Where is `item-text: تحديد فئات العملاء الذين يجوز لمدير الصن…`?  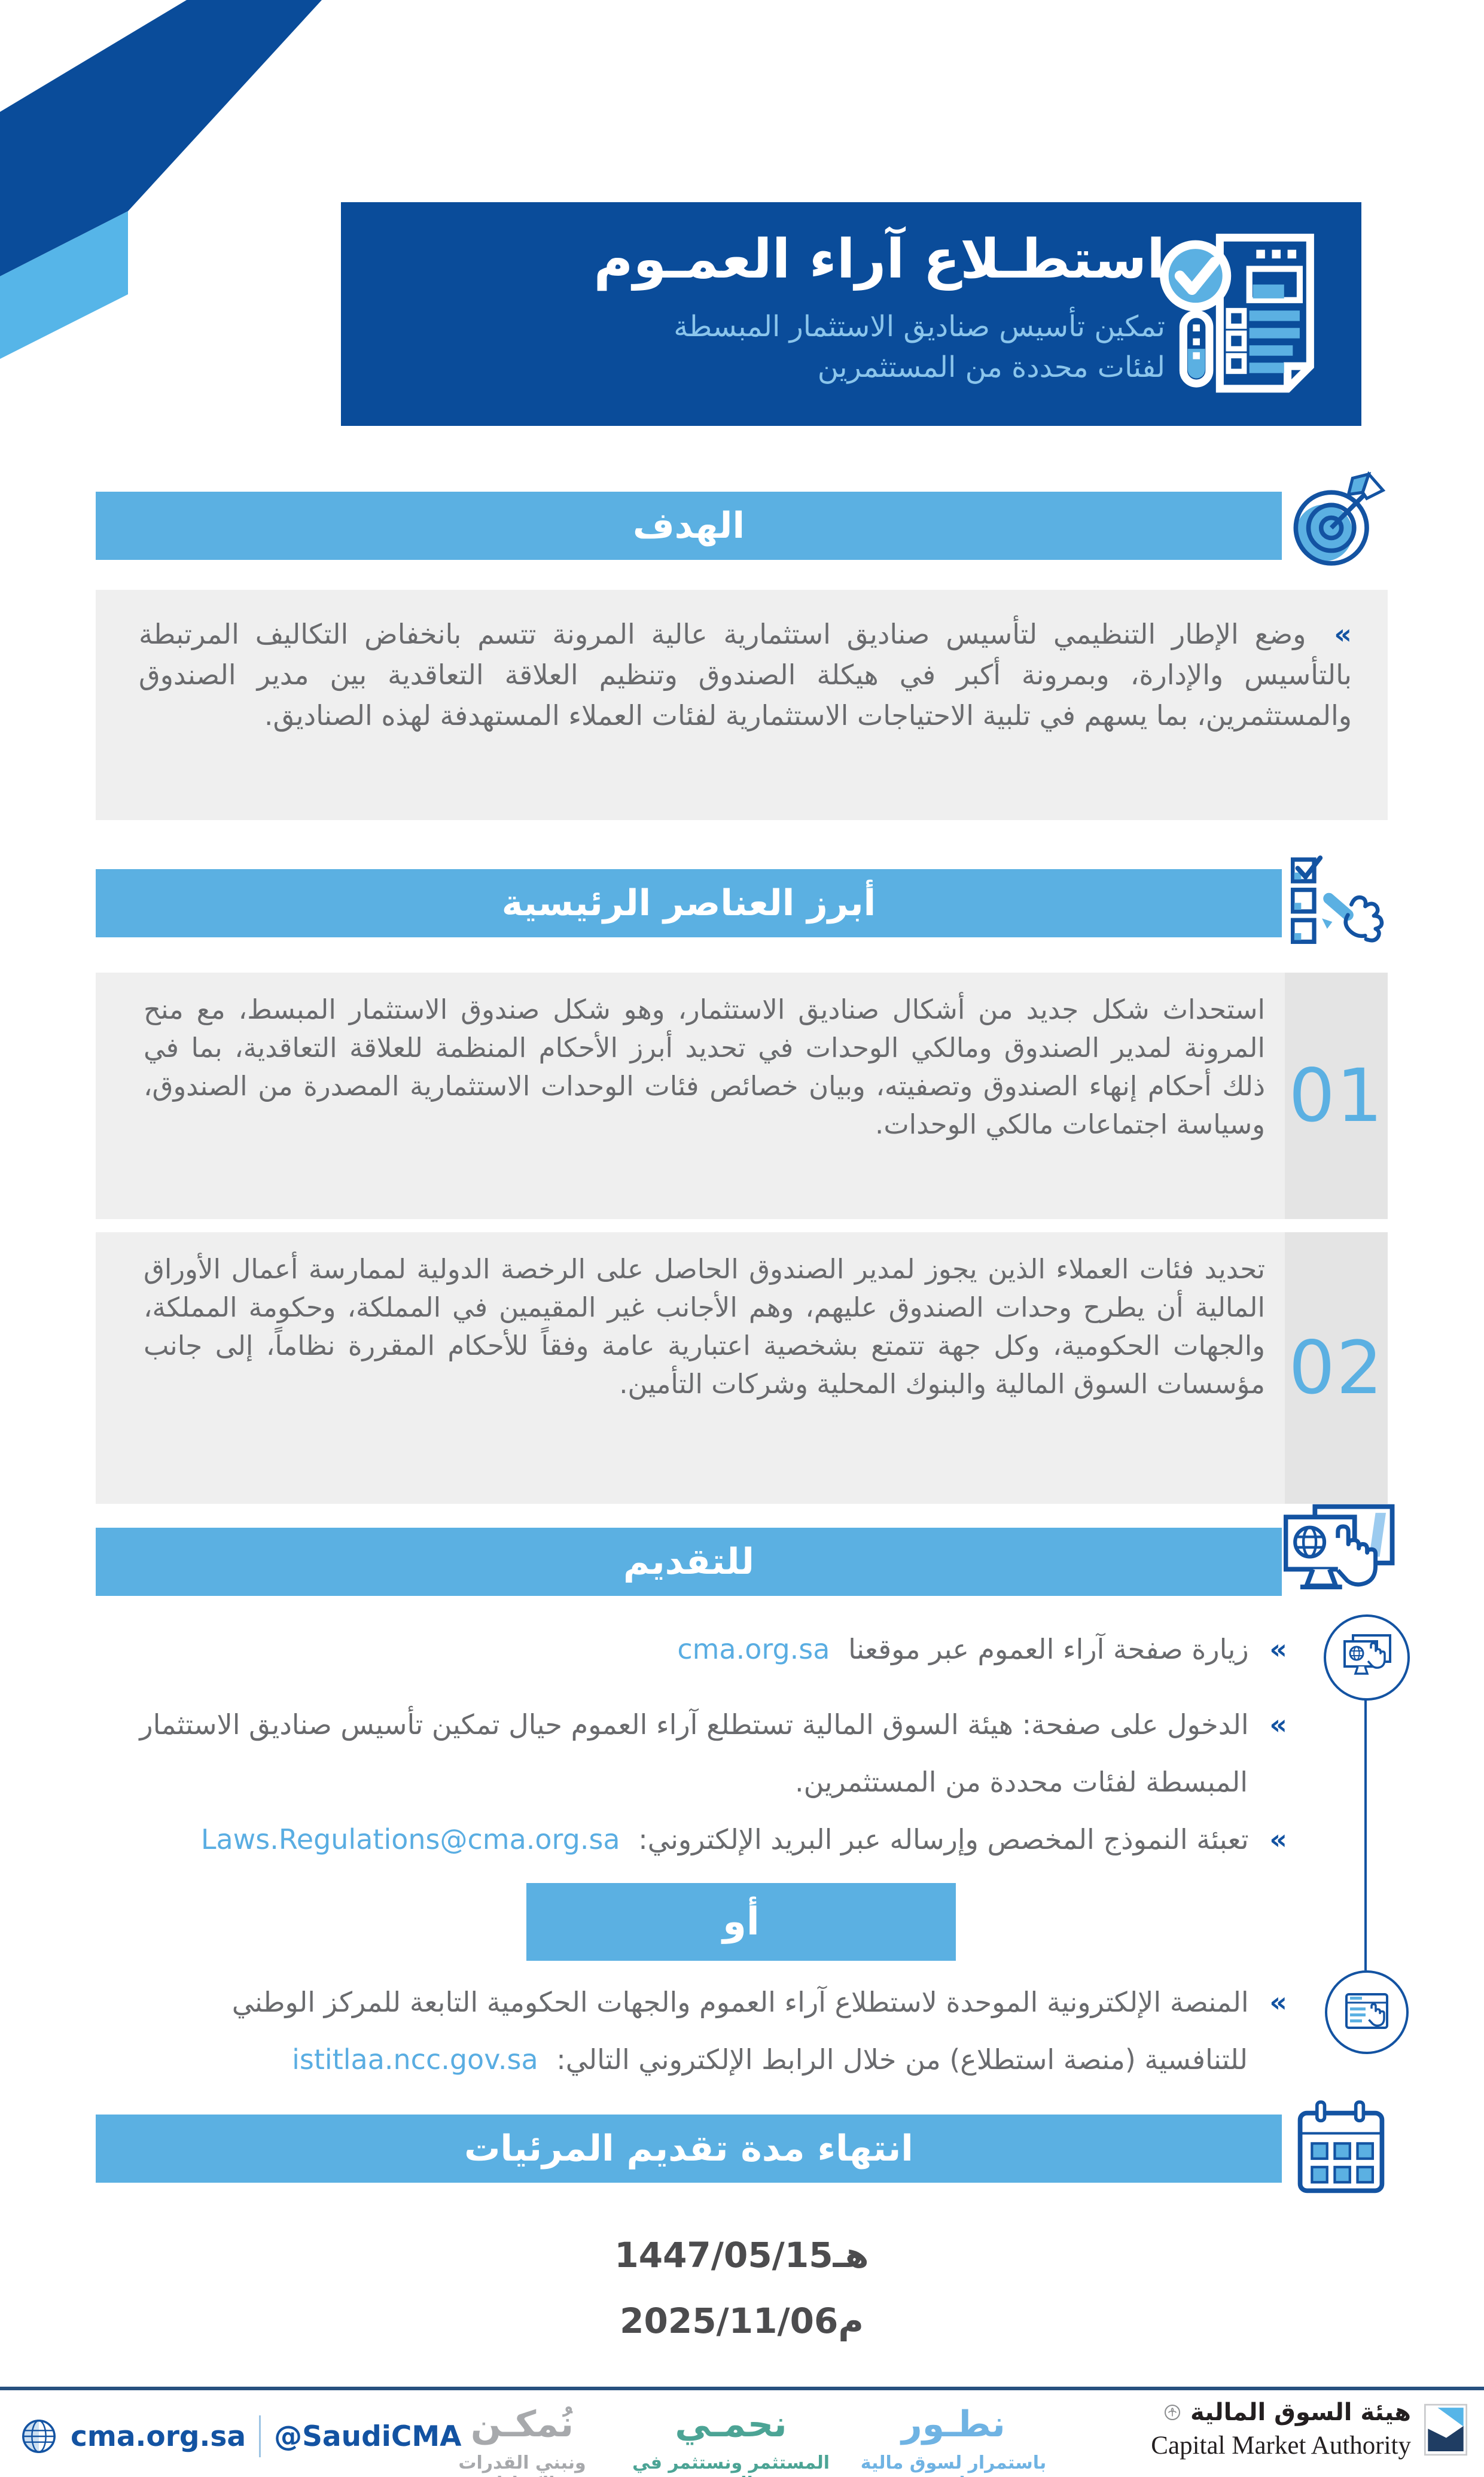
item-text: تحديد فئات العملاء الذين يجوز لمدير الصن… is located at coordinates (704, 1326).